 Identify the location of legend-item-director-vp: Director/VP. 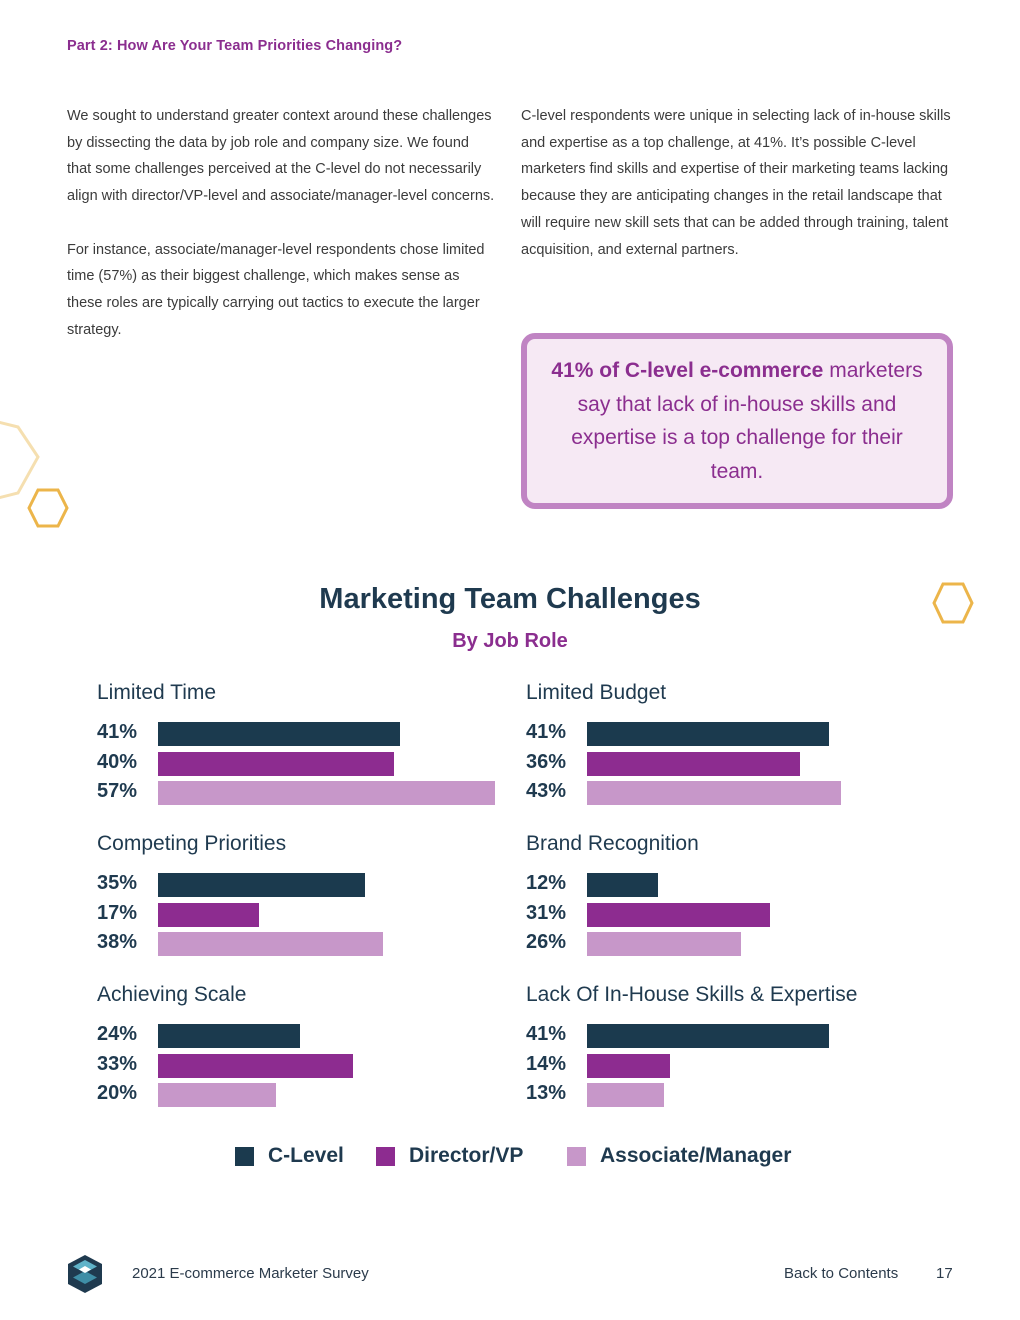
(449, 1156).